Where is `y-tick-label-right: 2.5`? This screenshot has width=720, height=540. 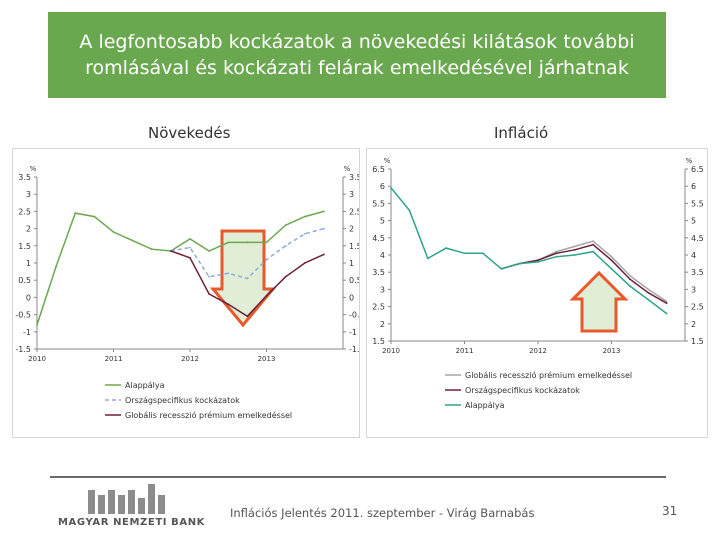 y-tick-label-right: 2.5 is located at coordinates (697, 307).